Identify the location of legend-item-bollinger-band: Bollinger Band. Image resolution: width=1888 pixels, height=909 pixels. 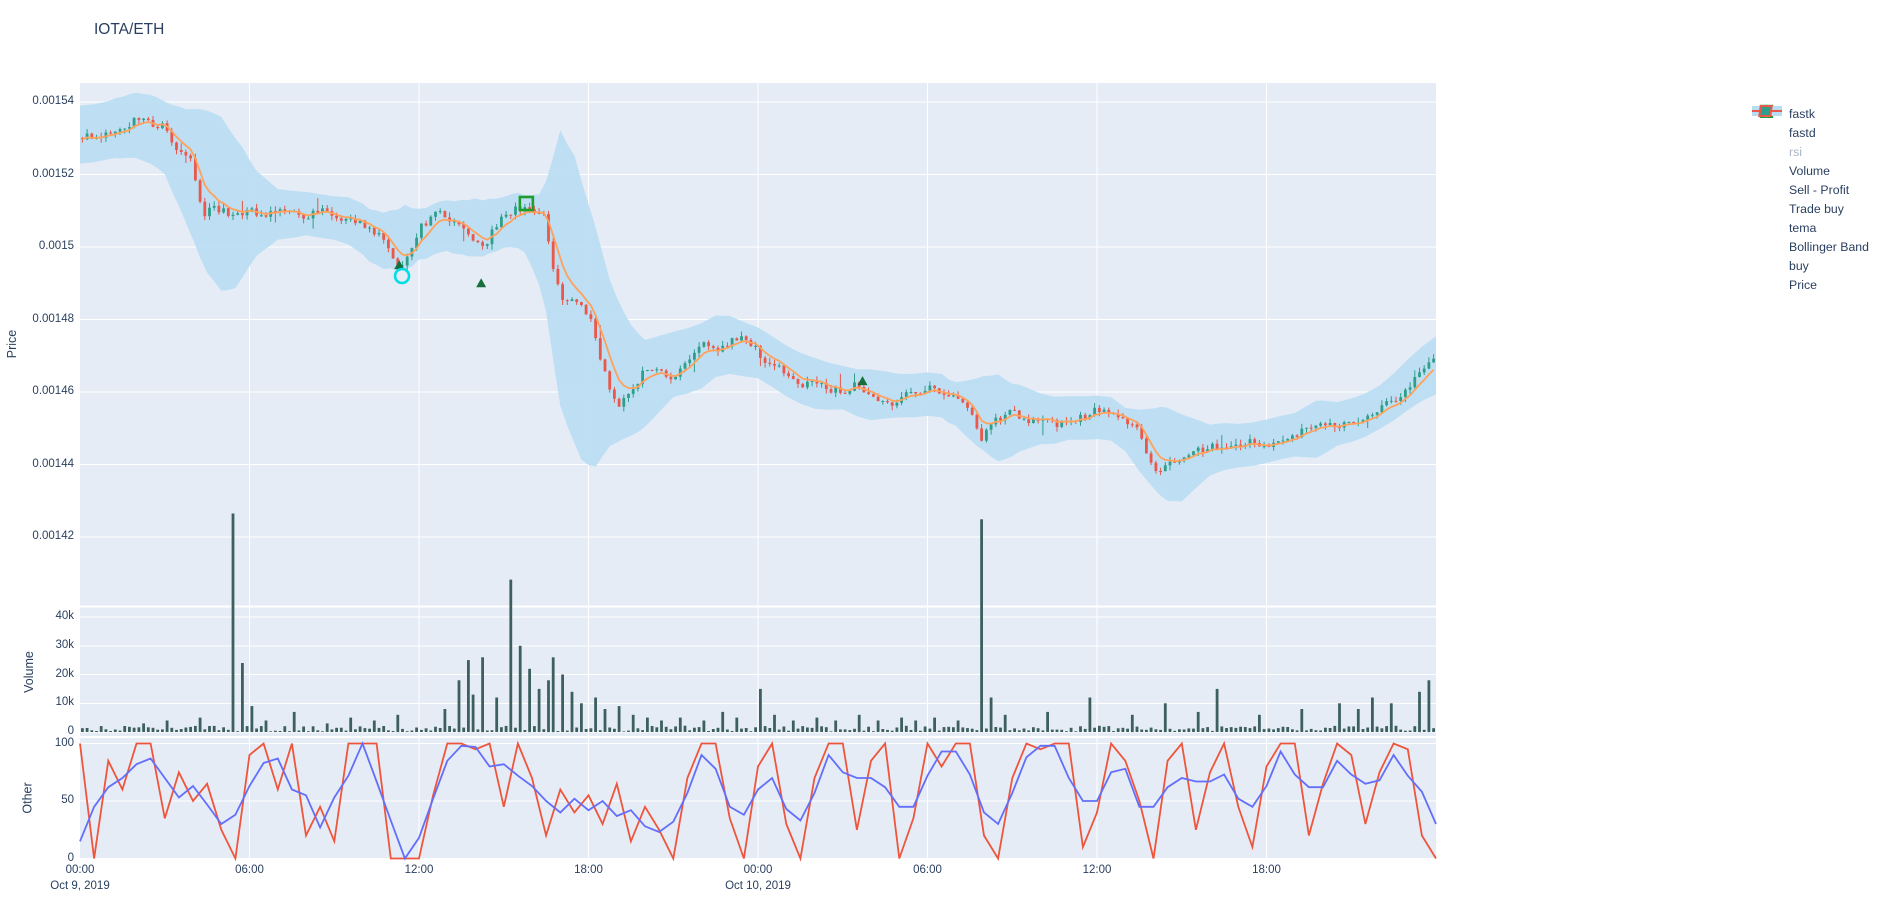
(1820, 181).